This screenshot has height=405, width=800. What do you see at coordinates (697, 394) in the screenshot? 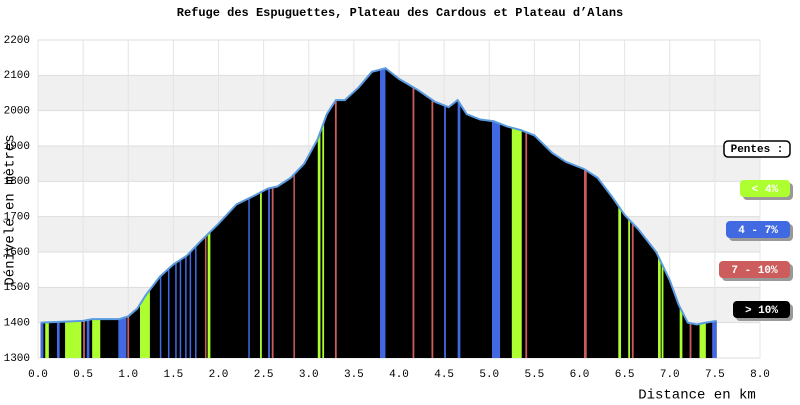
I see `x-axis-title: Distance en km` at bounding box center [697, 394].